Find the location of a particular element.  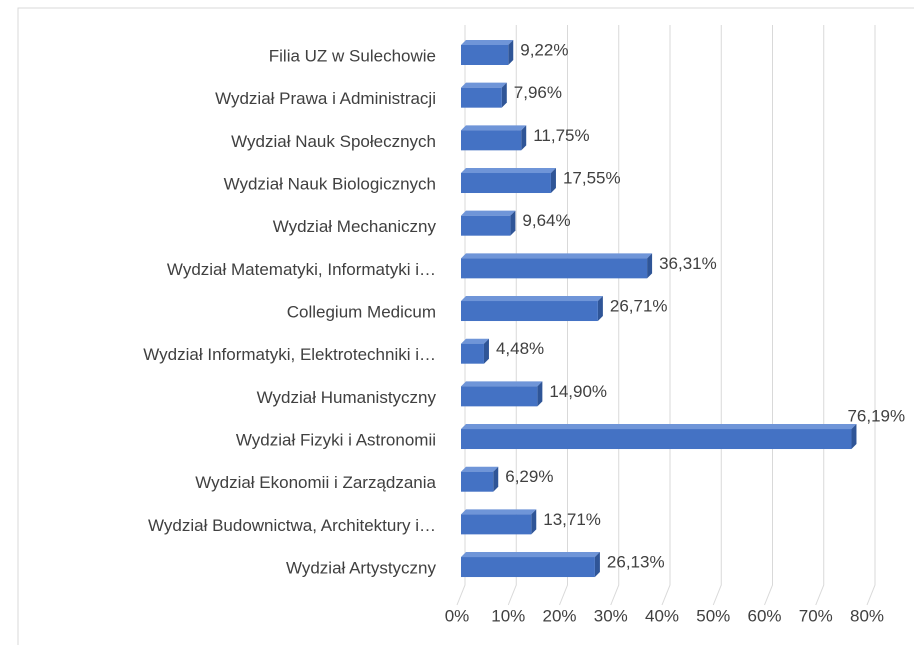

value-label: 14,90% is located at coordinates (578, 391).